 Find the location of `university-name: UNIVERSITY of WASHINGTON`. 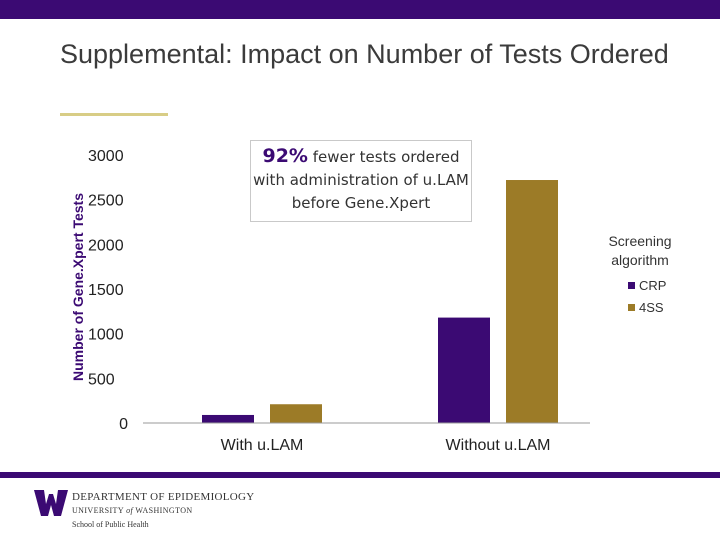

university-name: UNIVERSITY of WASHINGTON is located at coordinates (132, 510).